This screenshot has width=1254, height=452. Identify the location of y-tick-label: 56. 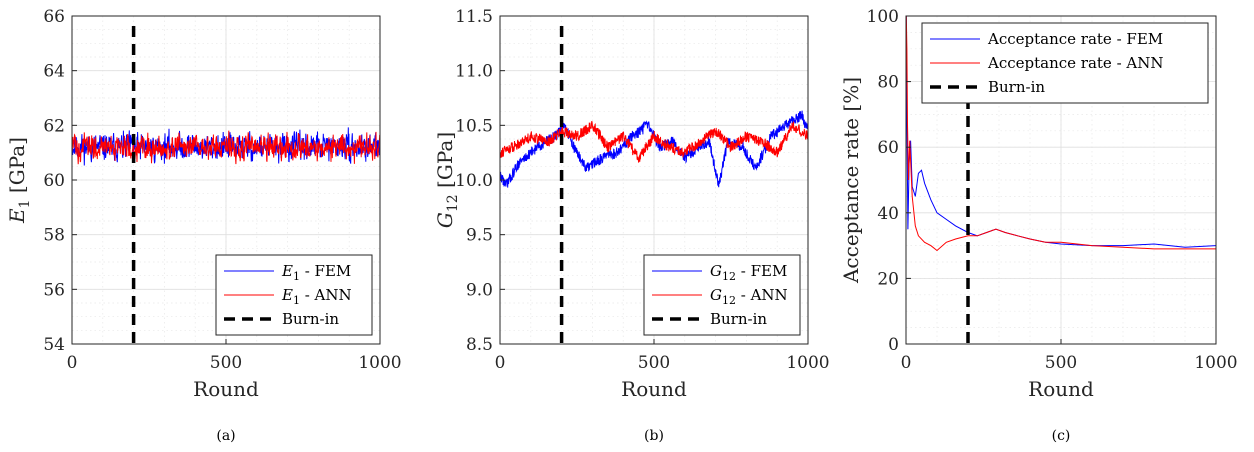
(54, 290).